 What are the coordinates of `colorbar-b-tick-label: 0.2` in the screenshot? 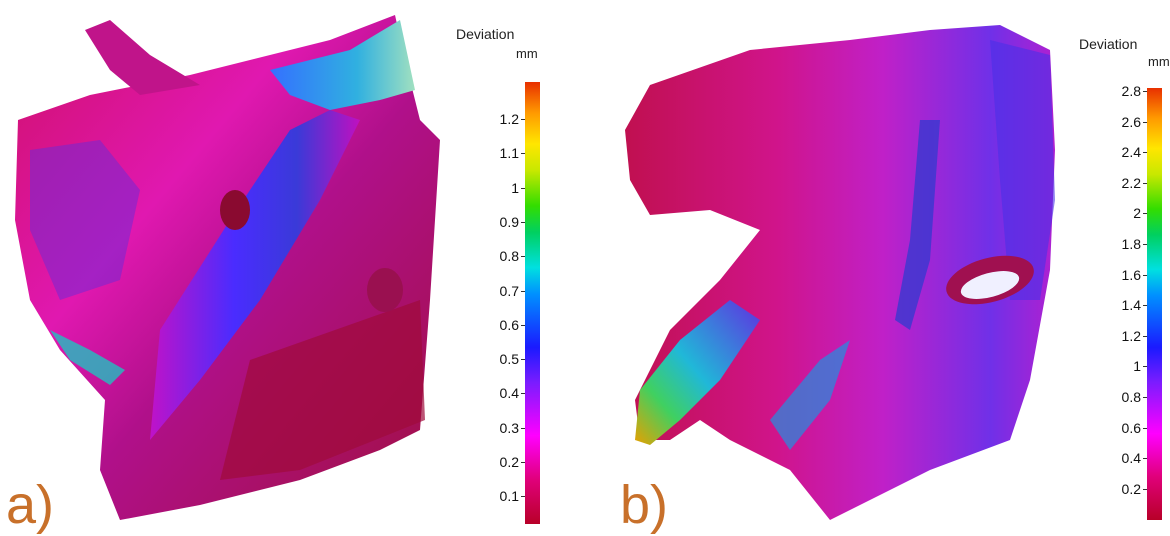 It's located at (1131, 488).